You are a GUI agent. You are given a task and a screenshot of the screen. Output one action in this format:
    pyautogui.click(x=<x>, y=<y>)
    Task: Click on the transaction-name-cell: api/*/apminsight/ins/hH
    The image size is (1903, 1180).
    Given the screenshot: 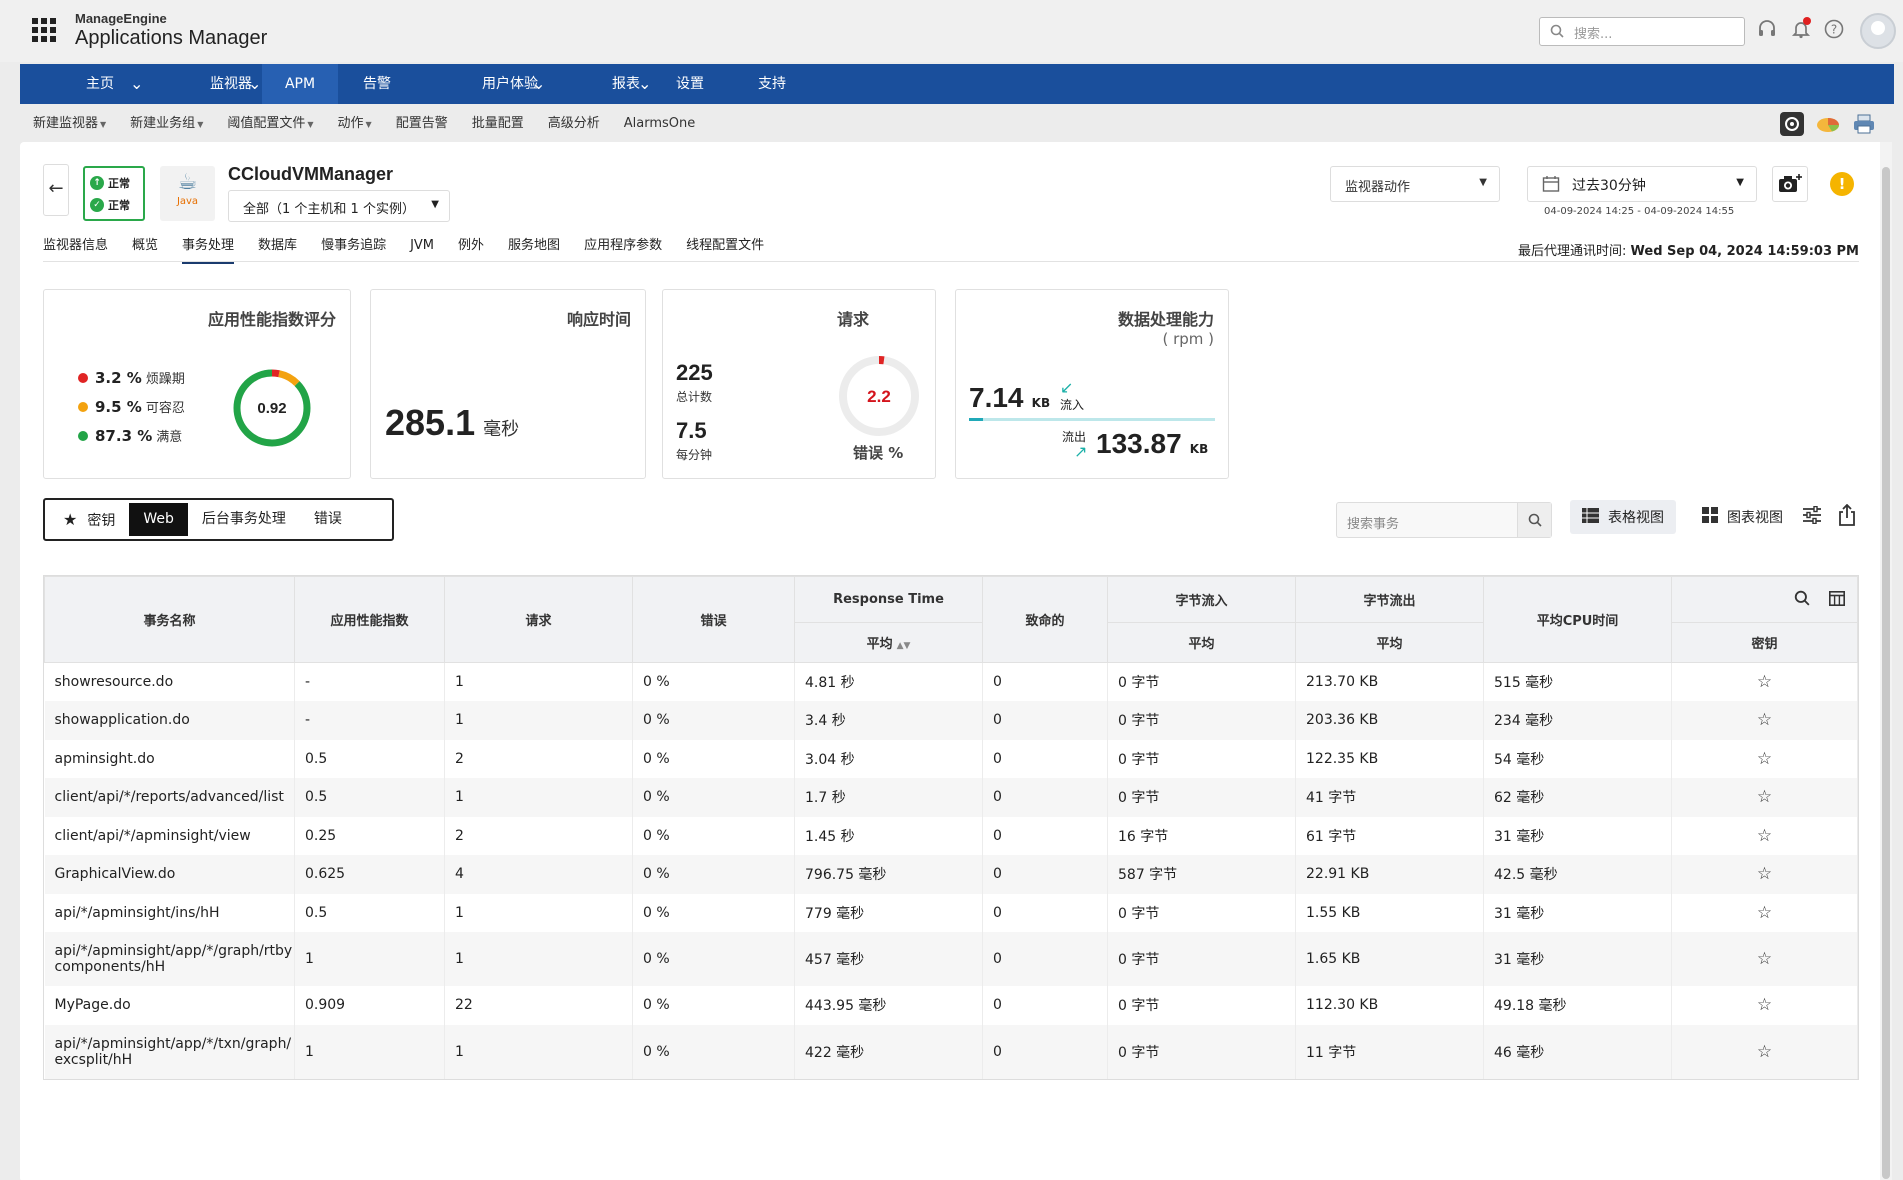 What is the action you would take?
    pyautogui.click(x=169, y=912)
    